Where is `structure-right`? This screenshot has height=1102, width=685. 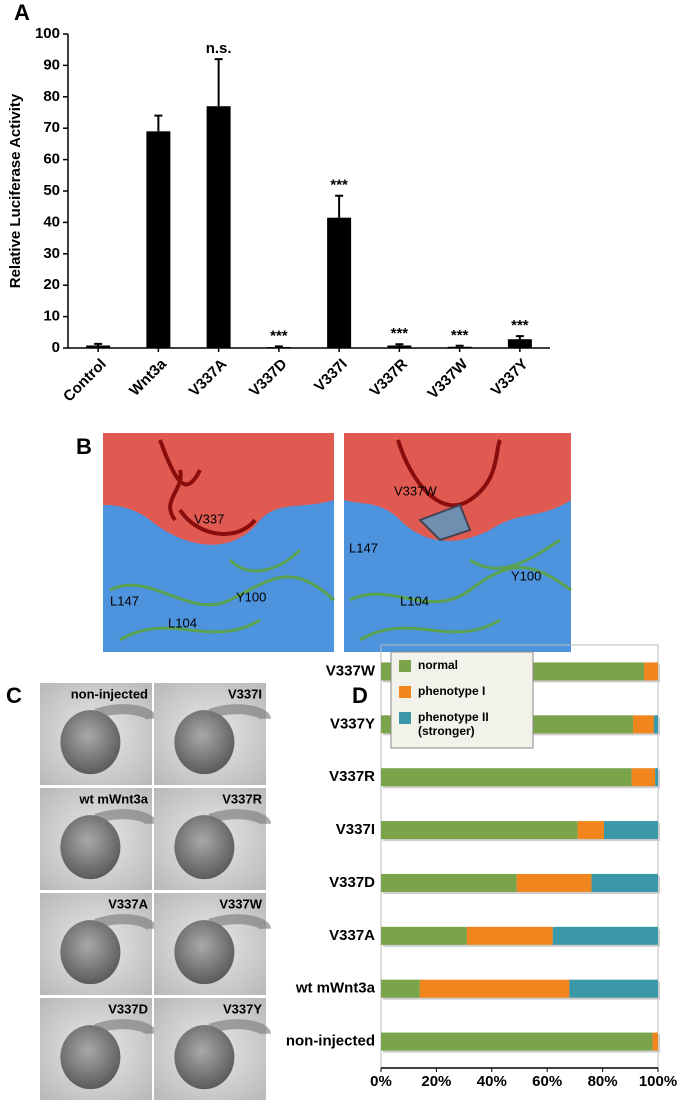
structure-right is located at coordinates (458, 542).